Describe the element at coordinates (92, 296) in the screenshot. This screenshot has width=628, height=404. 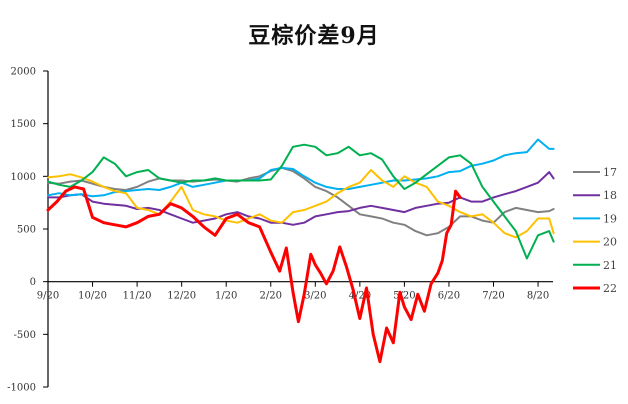
I see `x-tick-label: 10/20` at that location.